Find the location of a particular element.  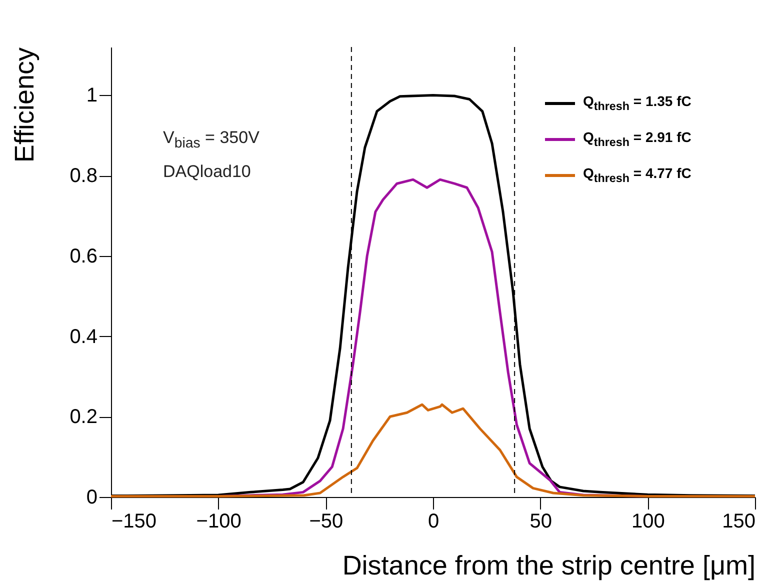

x-tick-label: −100 is located at coordinates (219, 521).